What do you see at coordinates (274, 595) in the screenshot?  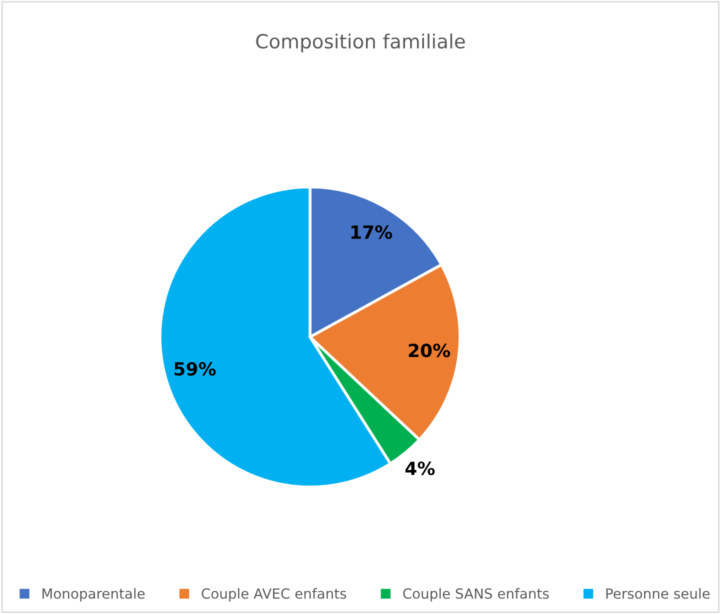 I see `legend-label: Couple AVEC enfants` at bounding box center [274, 595].